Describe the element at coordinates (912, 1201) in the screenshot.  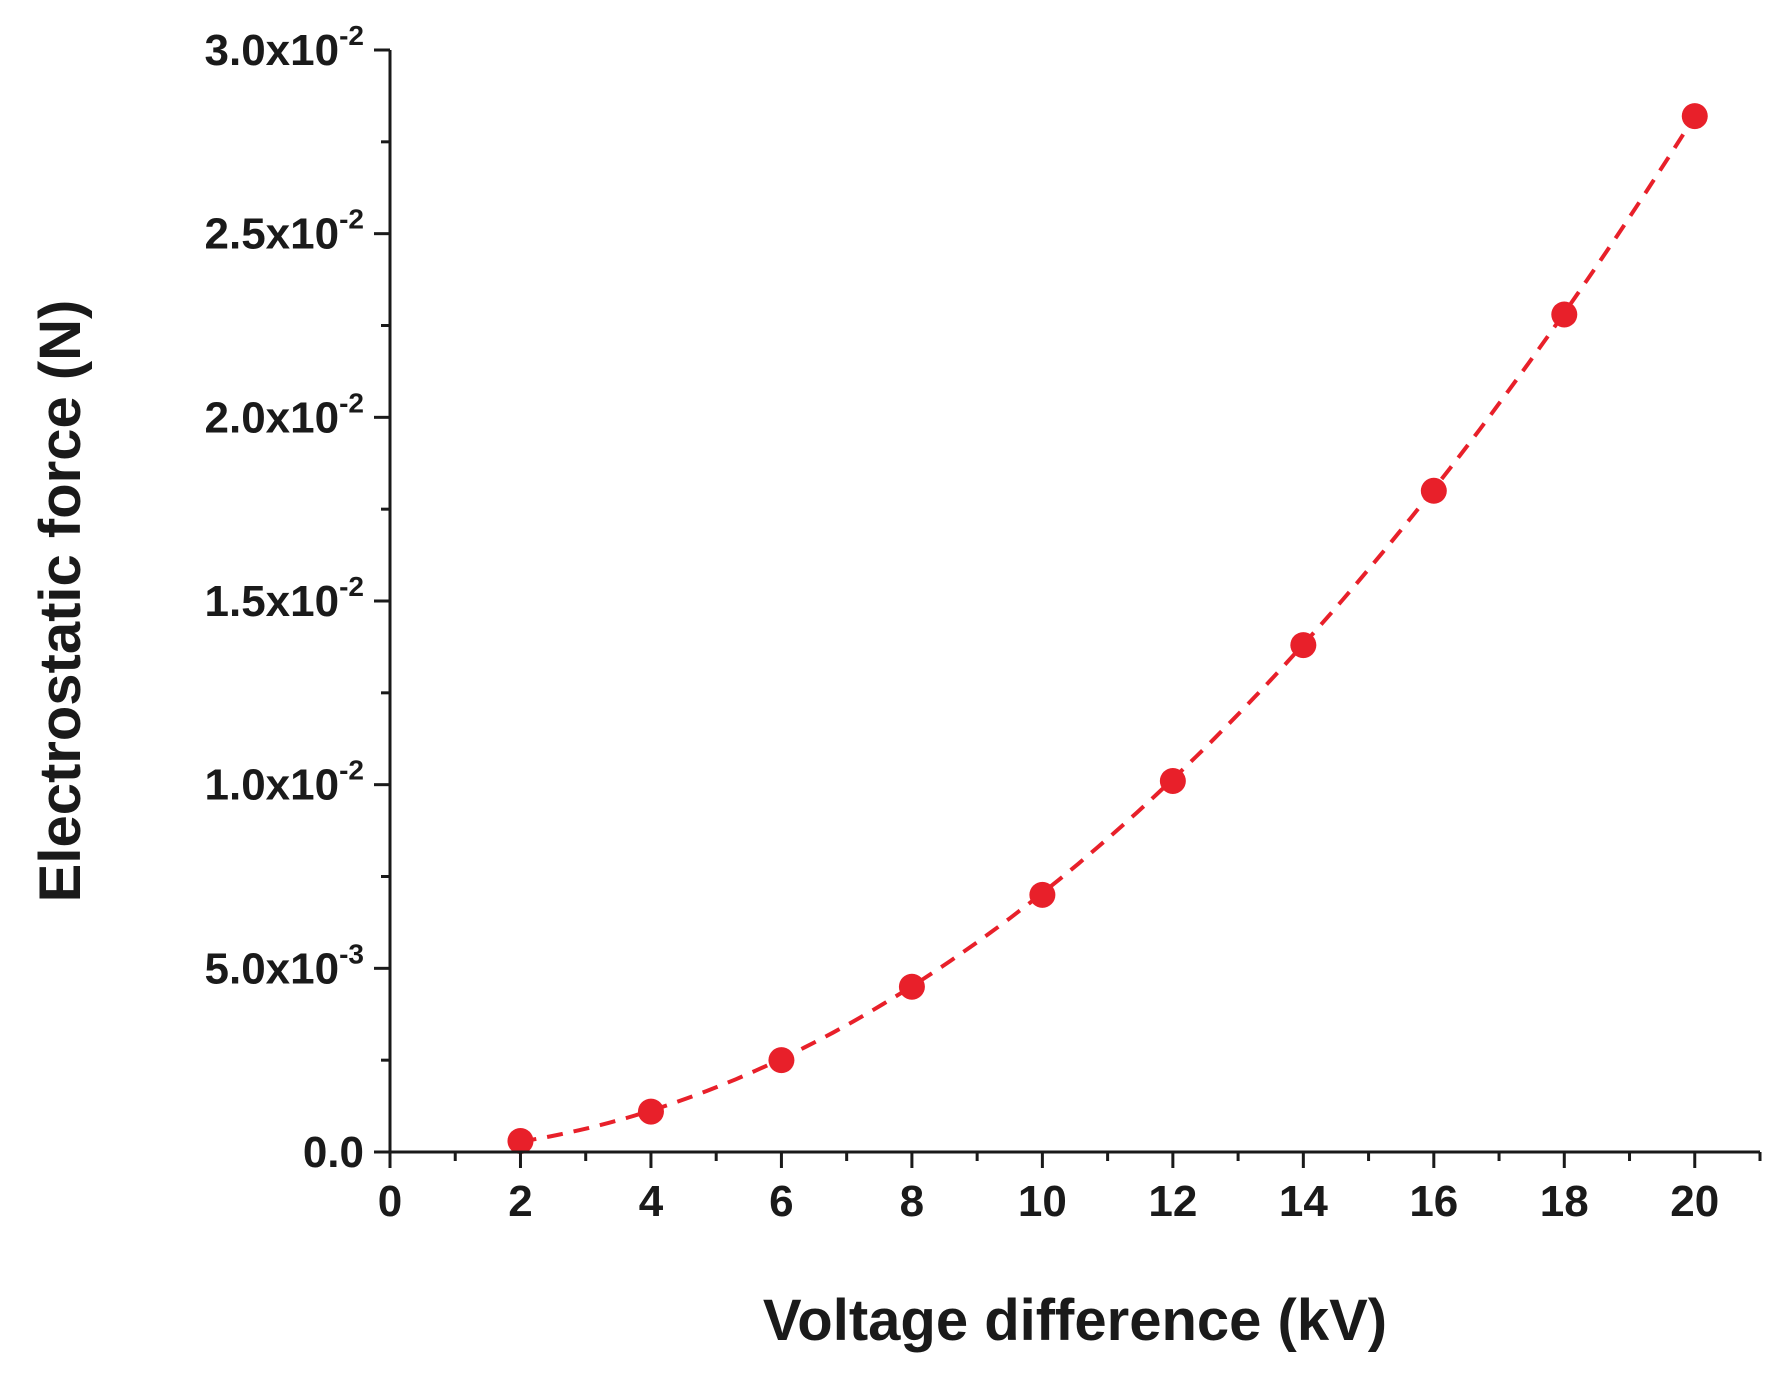
I see `x-tick-label: 8` at that location.